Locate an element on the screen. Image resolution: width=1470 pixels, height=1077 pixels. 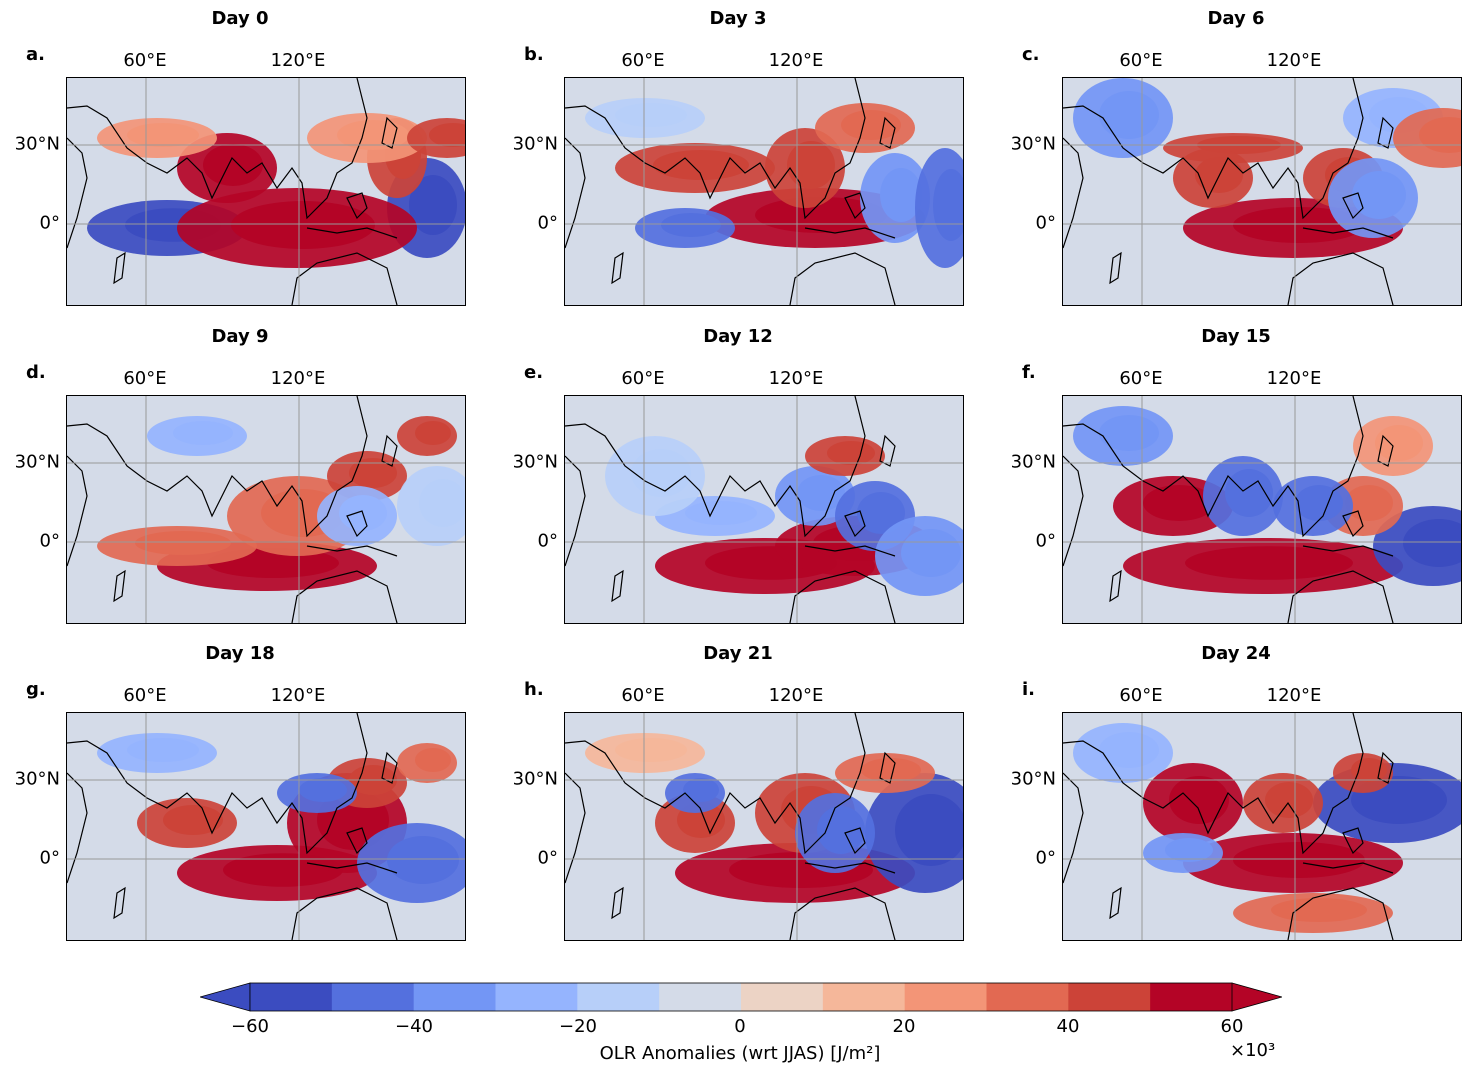
map-panel: Day 12 e. 60°E 120°E 30°N 0° is located at coordinates (743, 473).